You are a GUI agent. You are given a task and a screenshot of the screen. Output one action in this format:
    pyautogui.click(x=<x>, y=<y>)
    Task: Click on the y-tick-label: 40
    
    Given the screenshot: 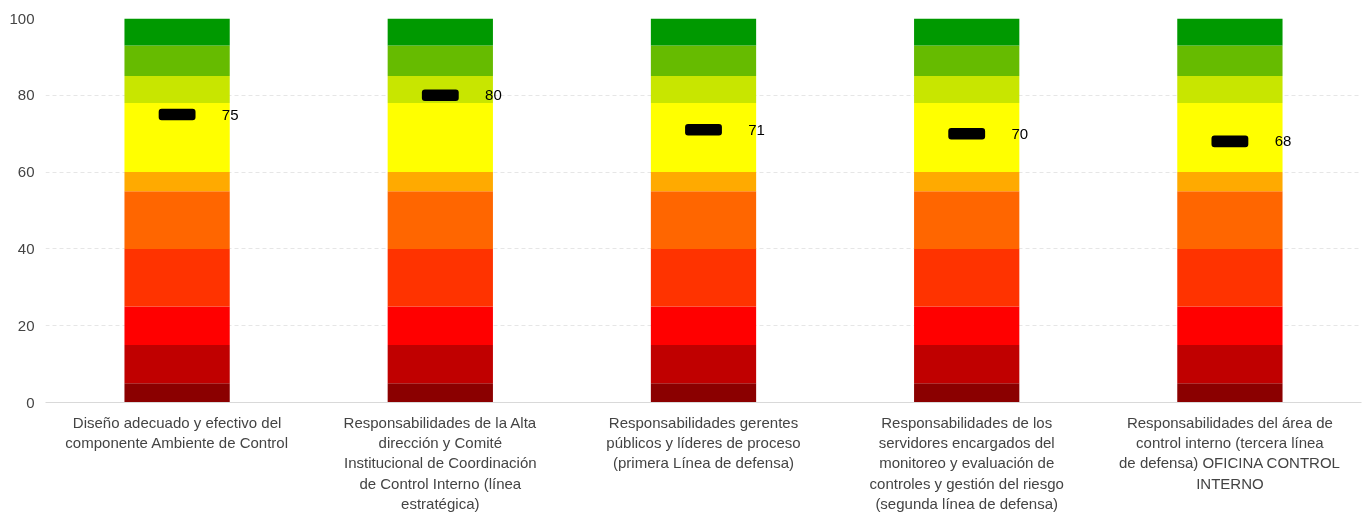 What is the action you would take?
    pyautogui.click(x=26, y=248)
    